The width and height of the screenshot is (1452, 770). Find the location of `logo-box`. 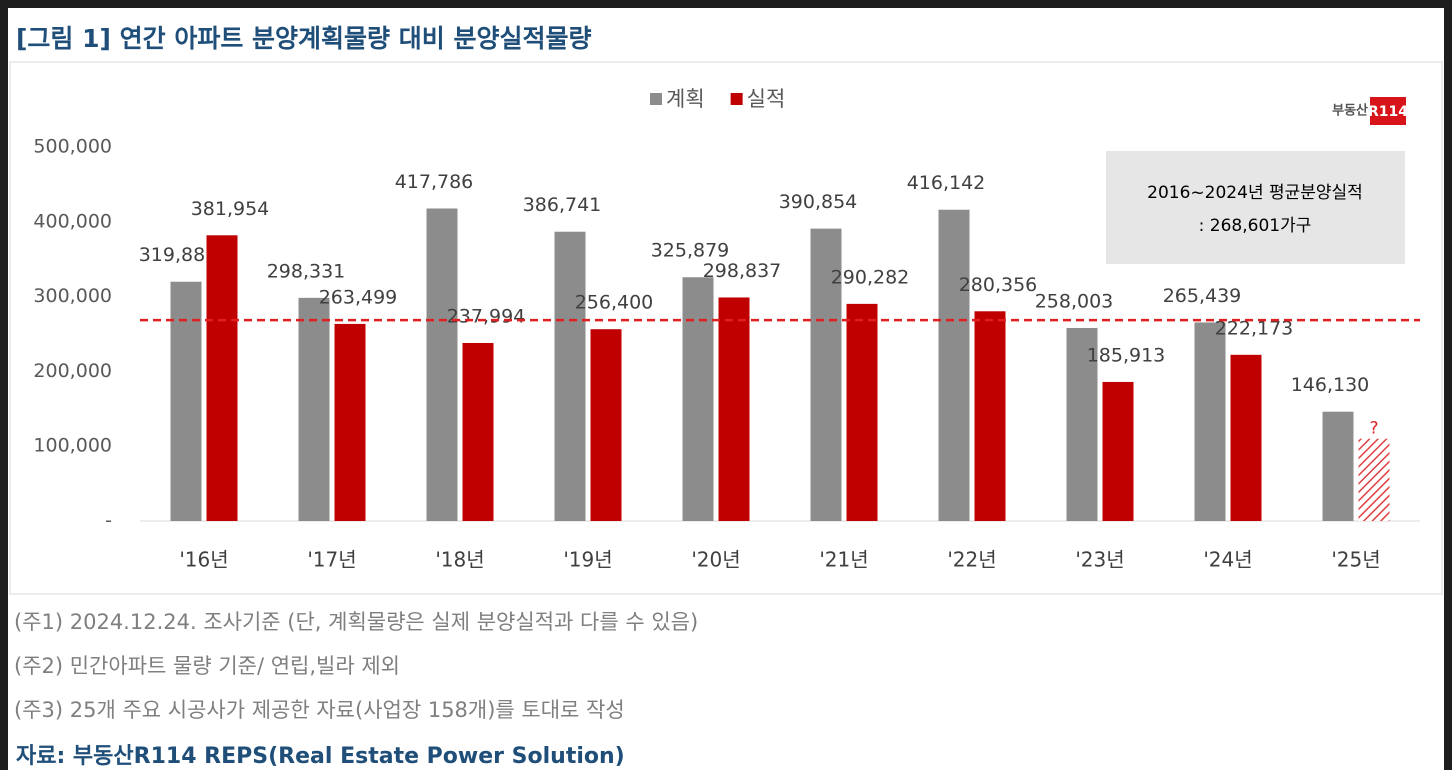

logo-box is located at coordinates (1388, 111).